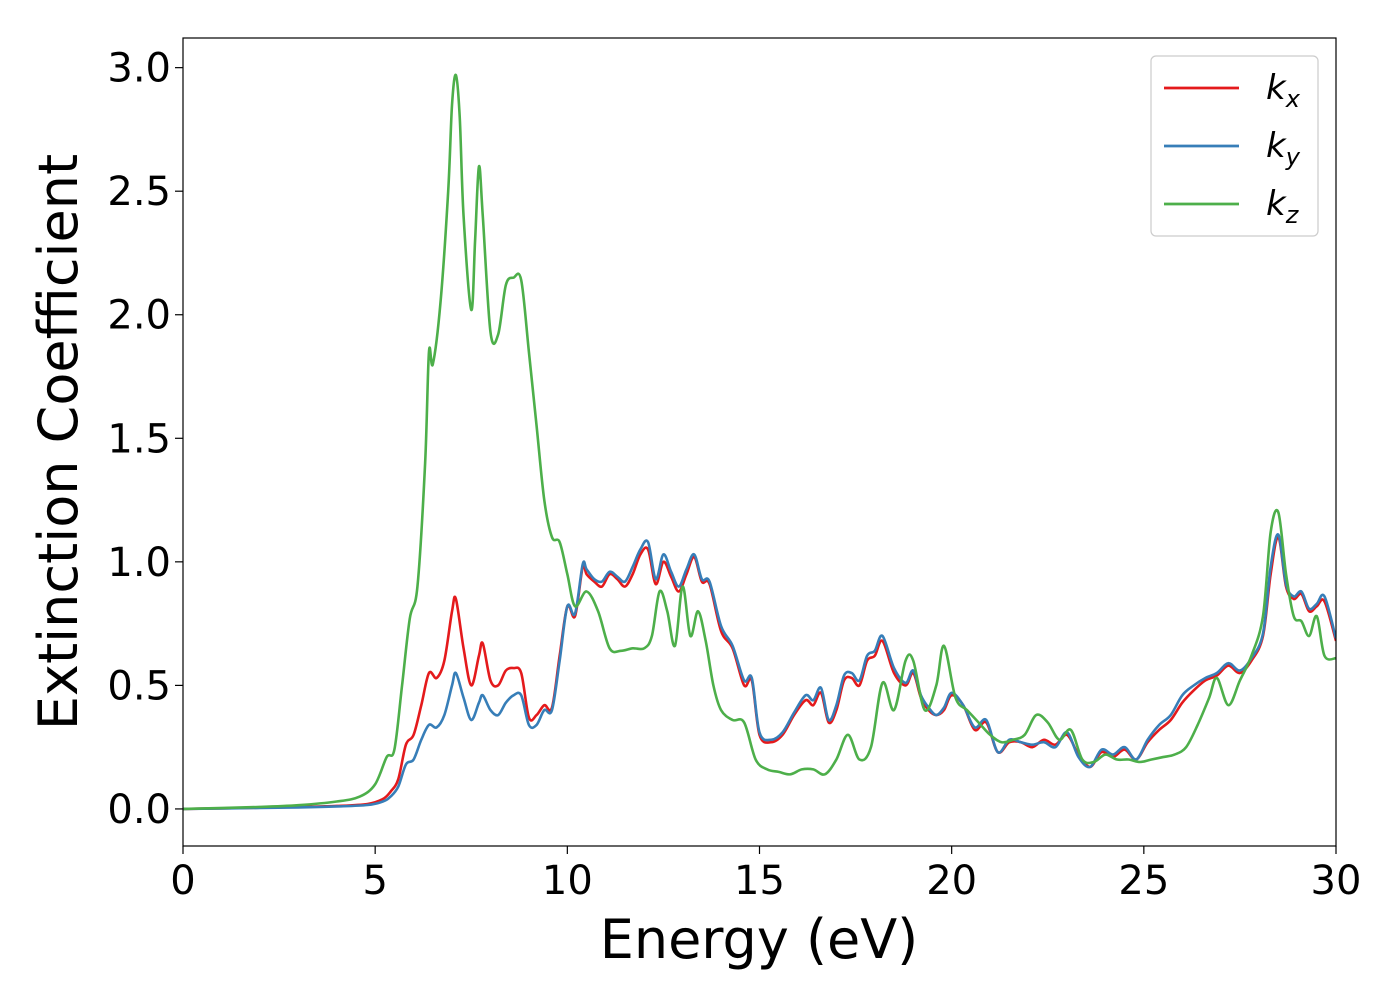  I want to click on y-tick-label: 0.0, so click(139, 810).